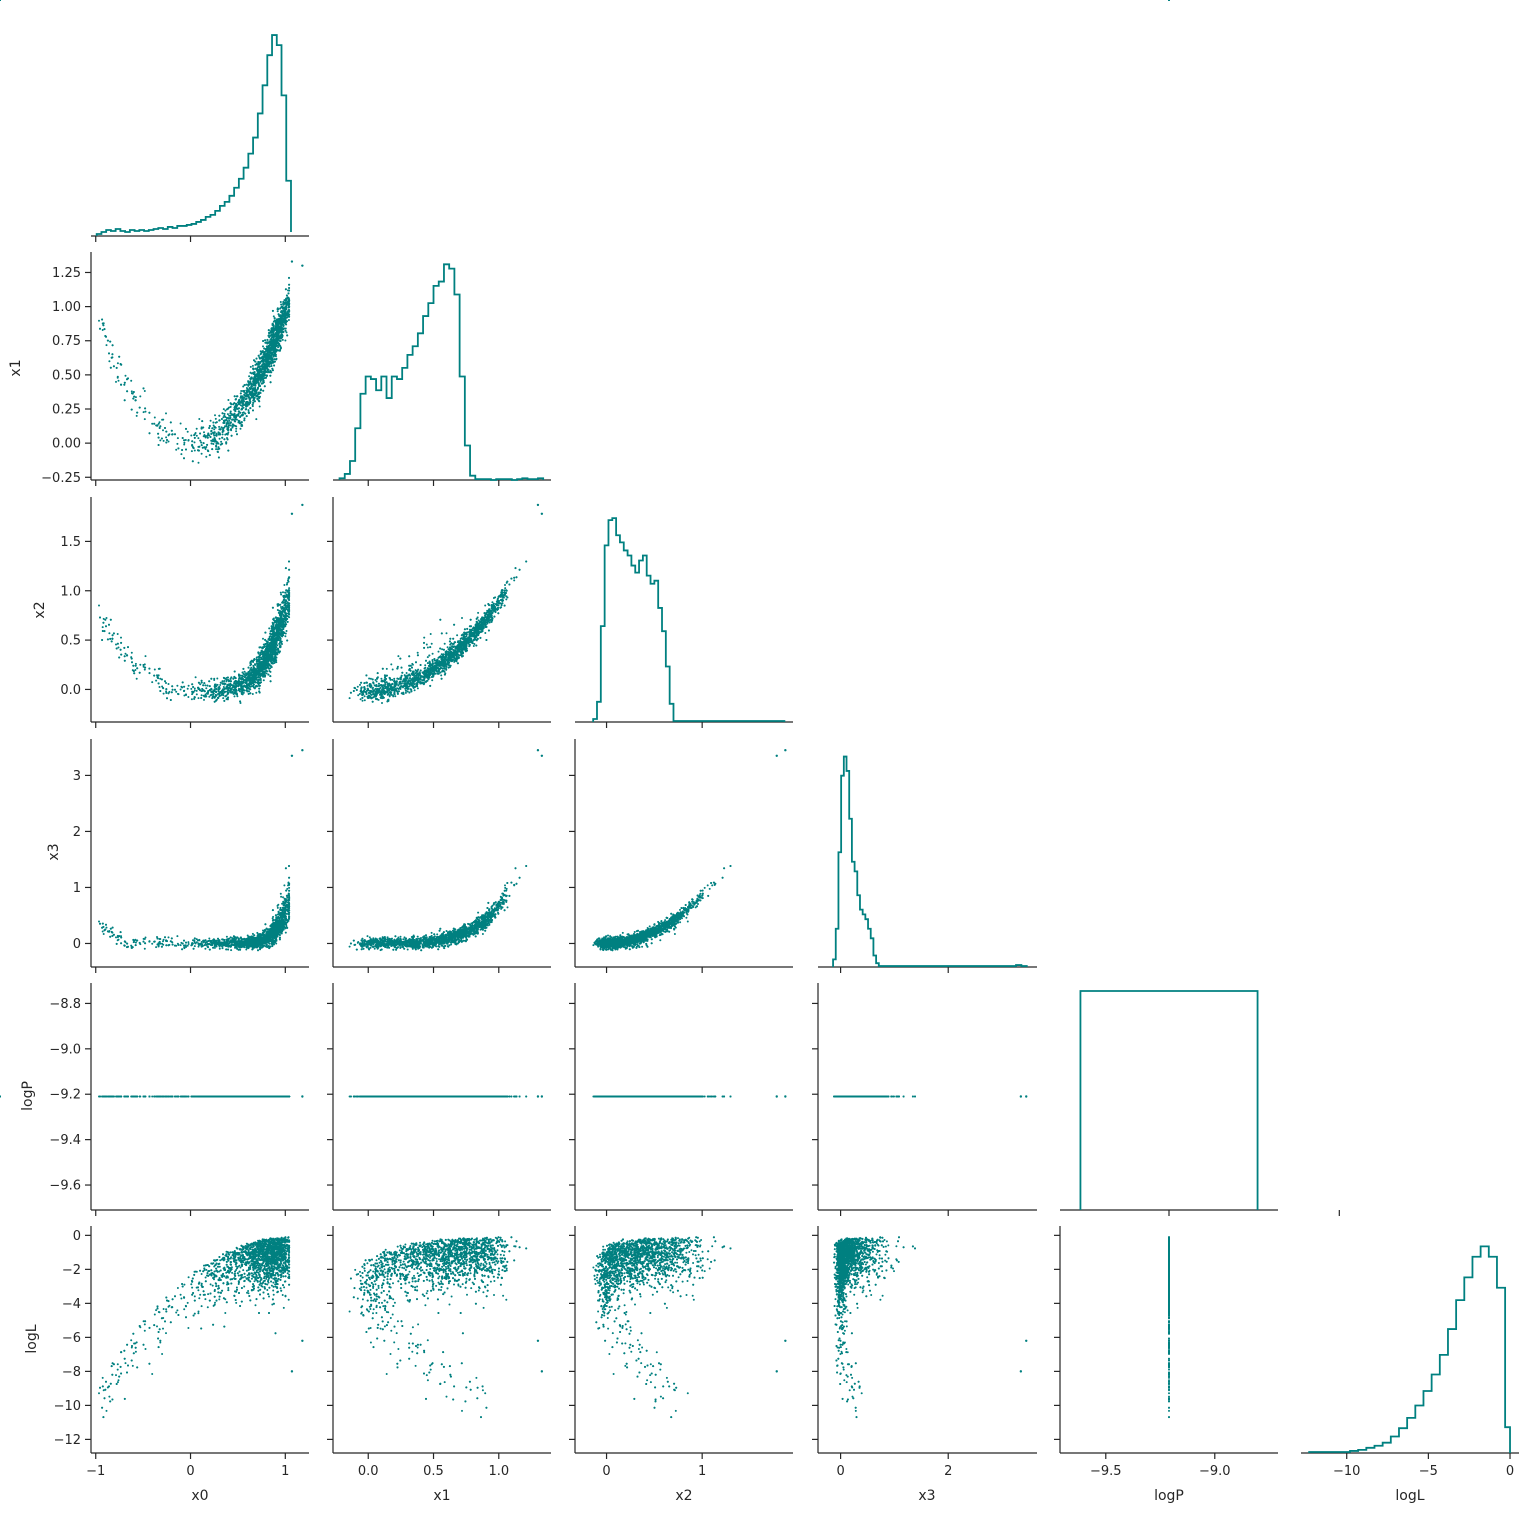  Describe the element at coordinates (70, 542) in the screenshot. I see `y-tick-label: 1.5` at that location.